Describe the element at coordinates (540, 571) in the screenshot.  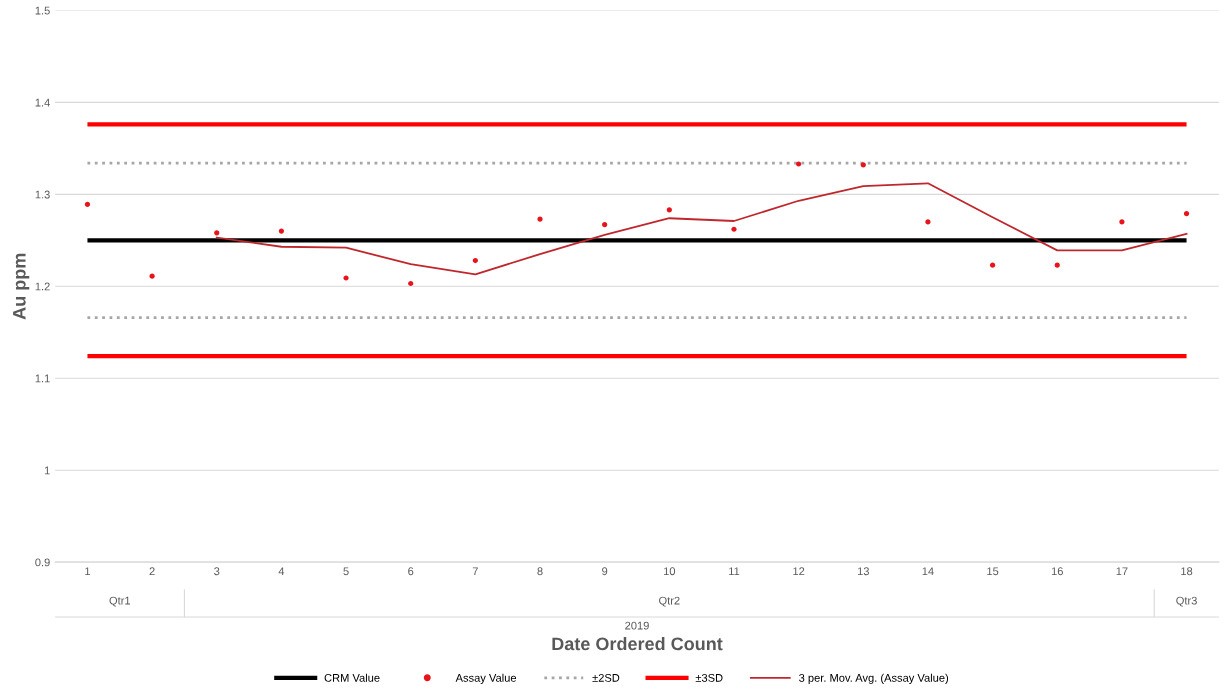
I see `x-tick-label: 8` at that location.